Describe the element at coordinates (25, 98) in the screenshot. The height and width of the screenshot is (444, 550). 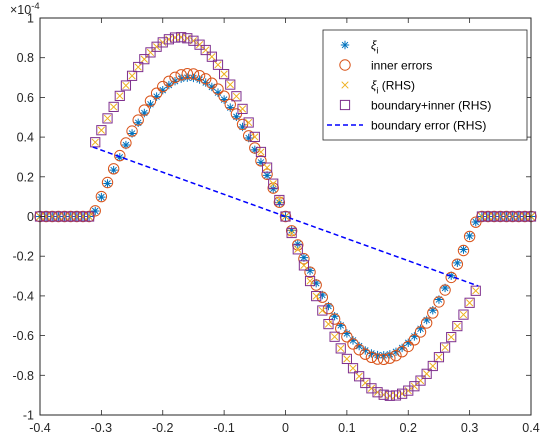
I see `y-tick-label: 0.6` at that location.